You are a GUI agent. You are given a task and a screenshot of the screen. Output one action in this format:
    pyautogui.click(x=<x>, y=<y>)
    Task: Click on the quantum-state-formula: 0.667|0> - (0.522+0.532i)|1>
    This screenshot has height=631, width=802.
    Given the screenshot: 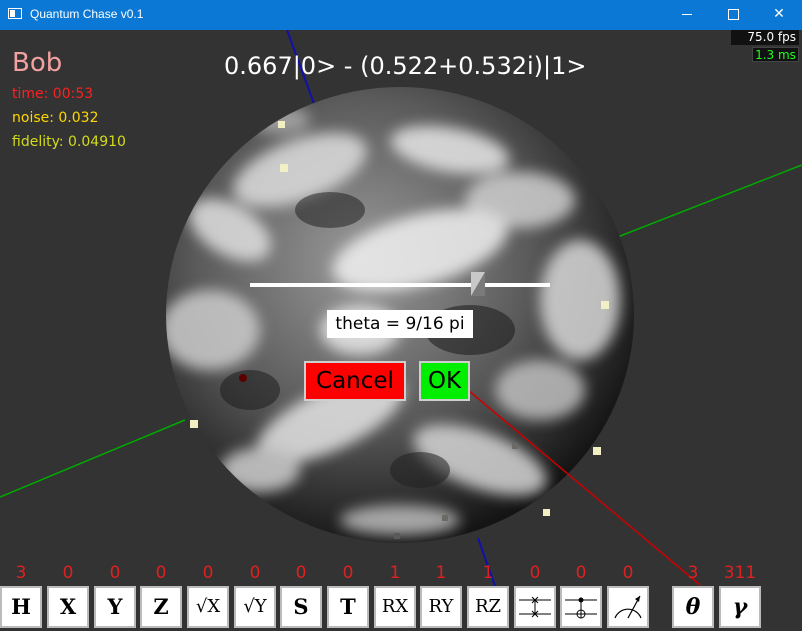 What is the action you would take?
    pyautogui.click(x=405, y=66)
    